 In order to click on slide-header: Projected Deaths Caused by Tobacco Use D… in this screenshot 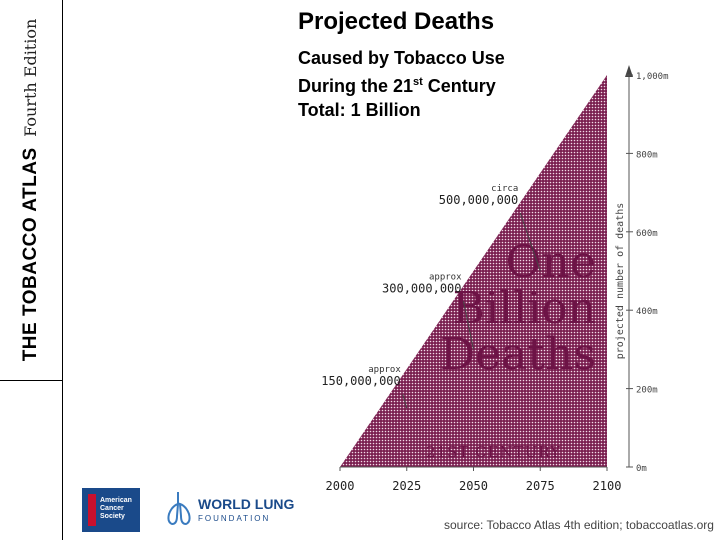, I will do `click(401, 65)`.